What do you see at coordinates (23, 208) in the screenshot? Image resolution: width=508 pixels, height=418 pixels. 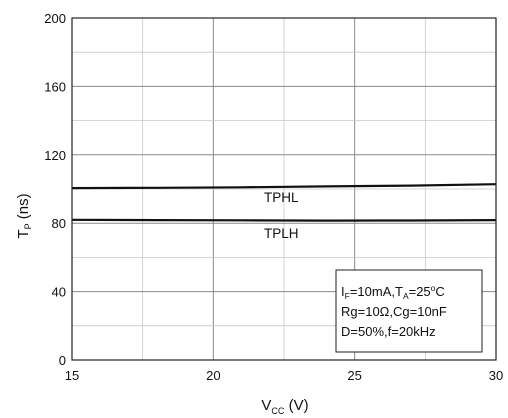 I see `y-axis-title-unit: (ns)` at bounding box center [23, 208].